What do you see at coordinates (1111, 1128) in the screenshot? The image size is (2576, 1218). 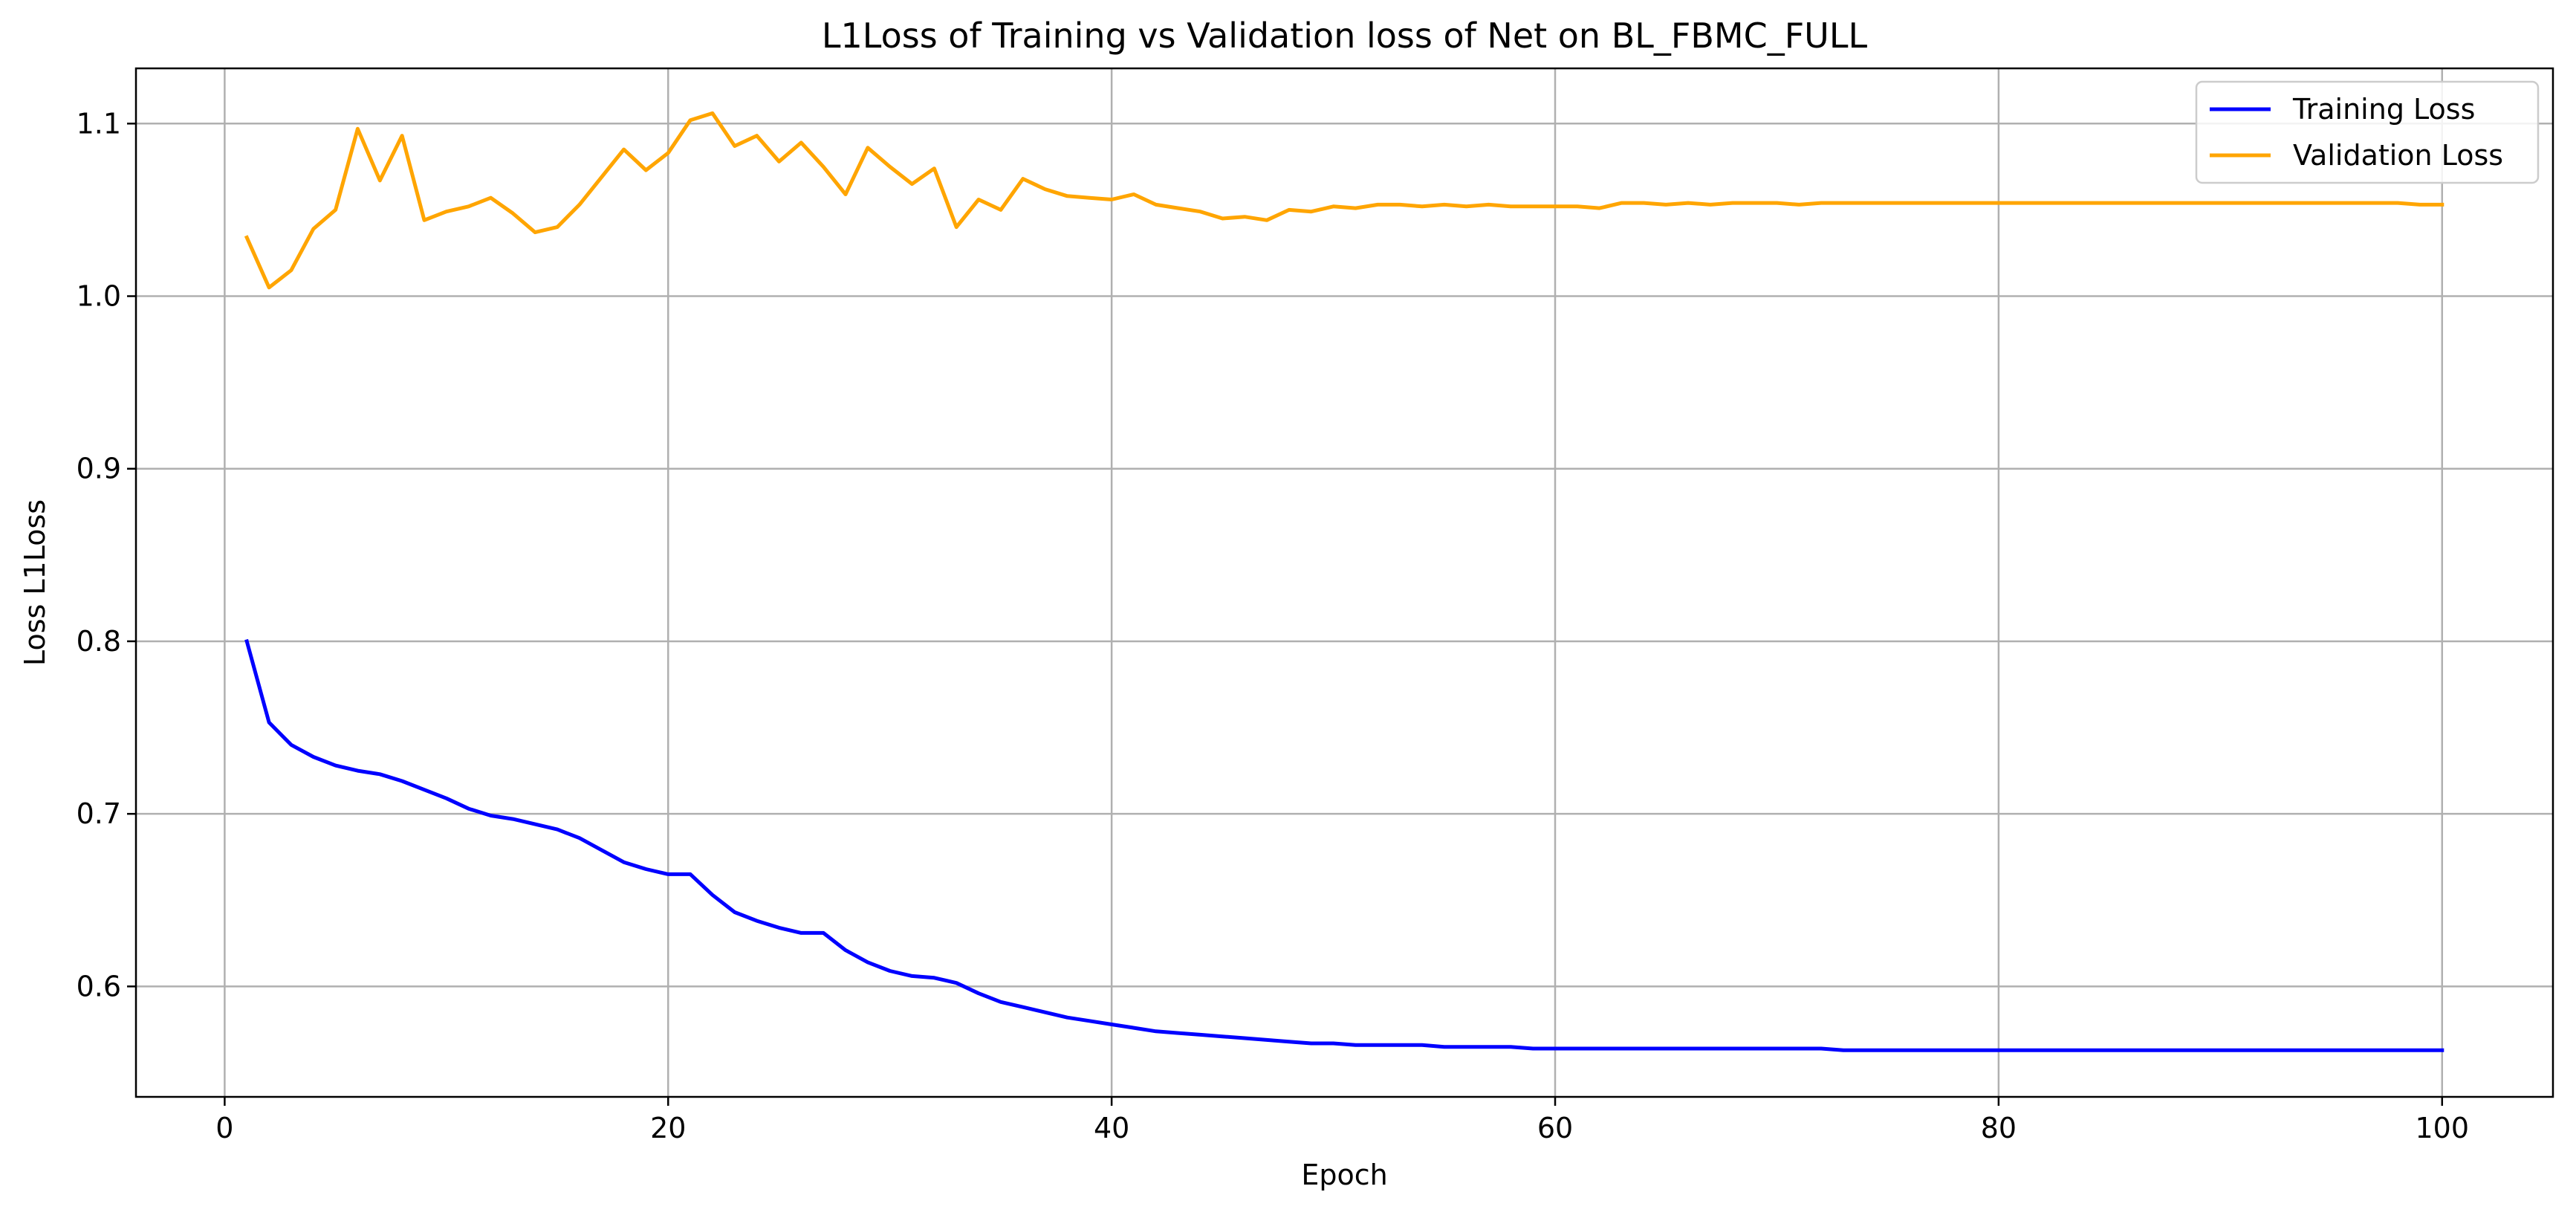 I see `x-tick-label: 40` at bounding box center [1111, 1128].